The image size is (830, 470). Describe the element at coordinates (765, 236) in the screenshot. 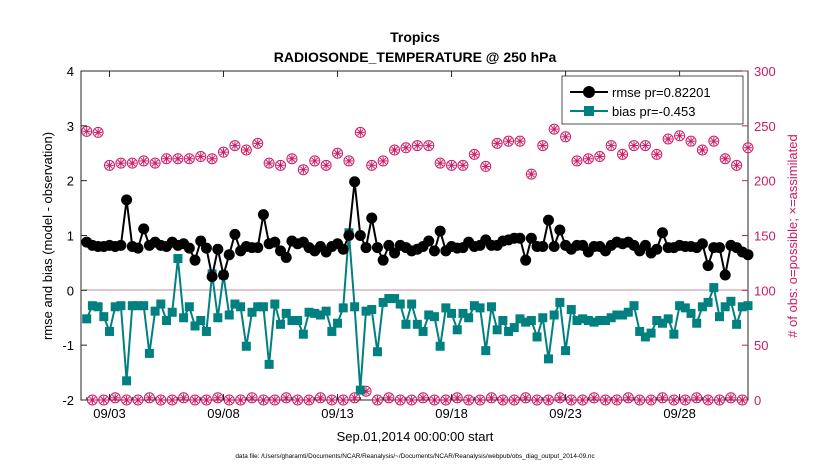

I see `y-tick-label-right: 150` at that location.